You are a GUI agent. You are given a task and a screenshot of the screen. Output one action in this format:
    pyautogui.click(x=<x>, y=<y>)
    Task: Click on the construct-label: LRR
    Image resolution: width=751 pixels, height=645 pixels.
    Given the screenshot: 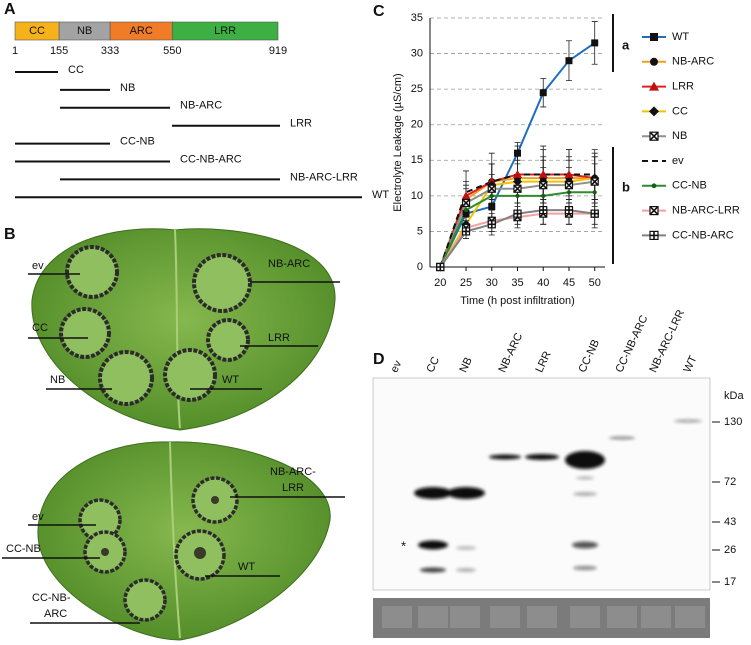 What is the action you would take?
    pyautogui.click(x=301, y=124)
    